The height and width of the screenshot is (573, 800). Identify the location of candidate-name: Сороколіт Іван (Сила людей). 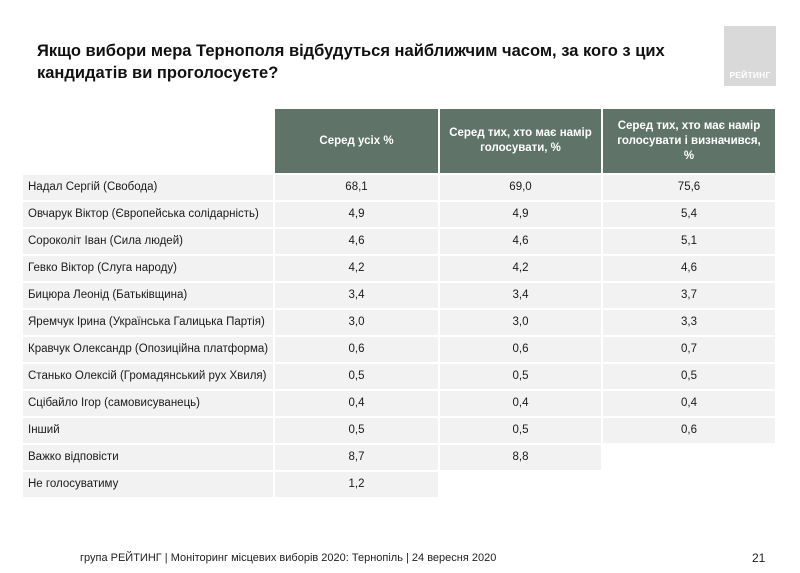
(148, 241).